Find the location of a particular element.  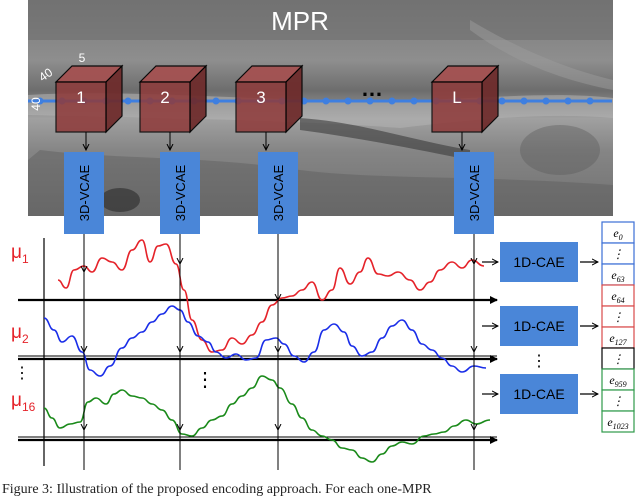

embedding-group-1: e0 ⋮ e63 is located at coordinates (618, 253).